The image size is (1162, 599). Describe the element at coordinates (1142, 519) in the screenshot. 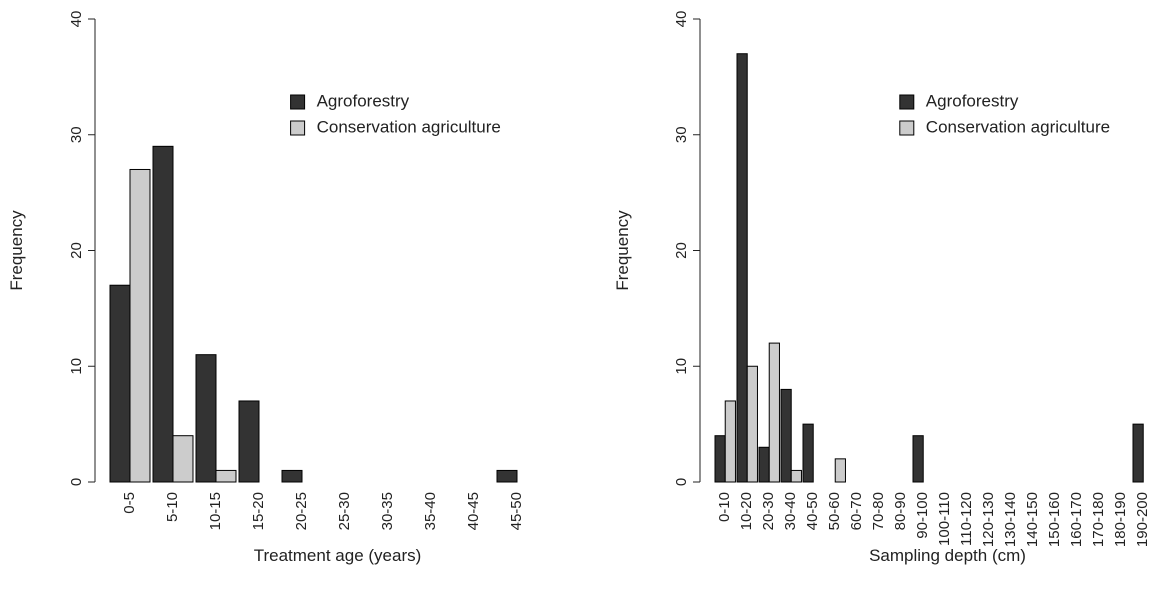

I see `x-tick-label: 190-200` at that location.